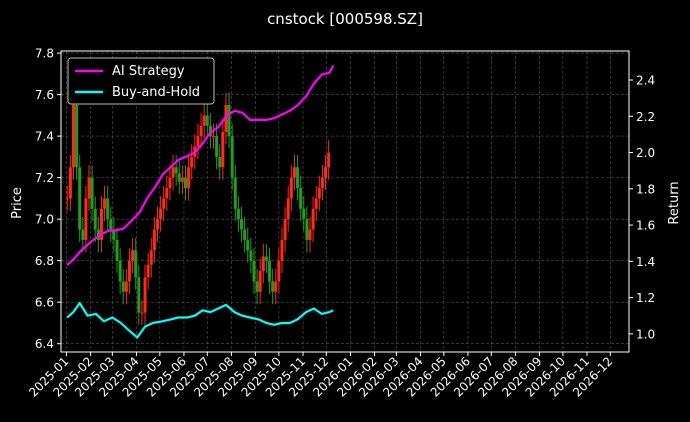  I want to click on left-axis: 6.4 6.6 6.8 7.0 7.2 7.4 7.6 7.8, so click(48, 199).